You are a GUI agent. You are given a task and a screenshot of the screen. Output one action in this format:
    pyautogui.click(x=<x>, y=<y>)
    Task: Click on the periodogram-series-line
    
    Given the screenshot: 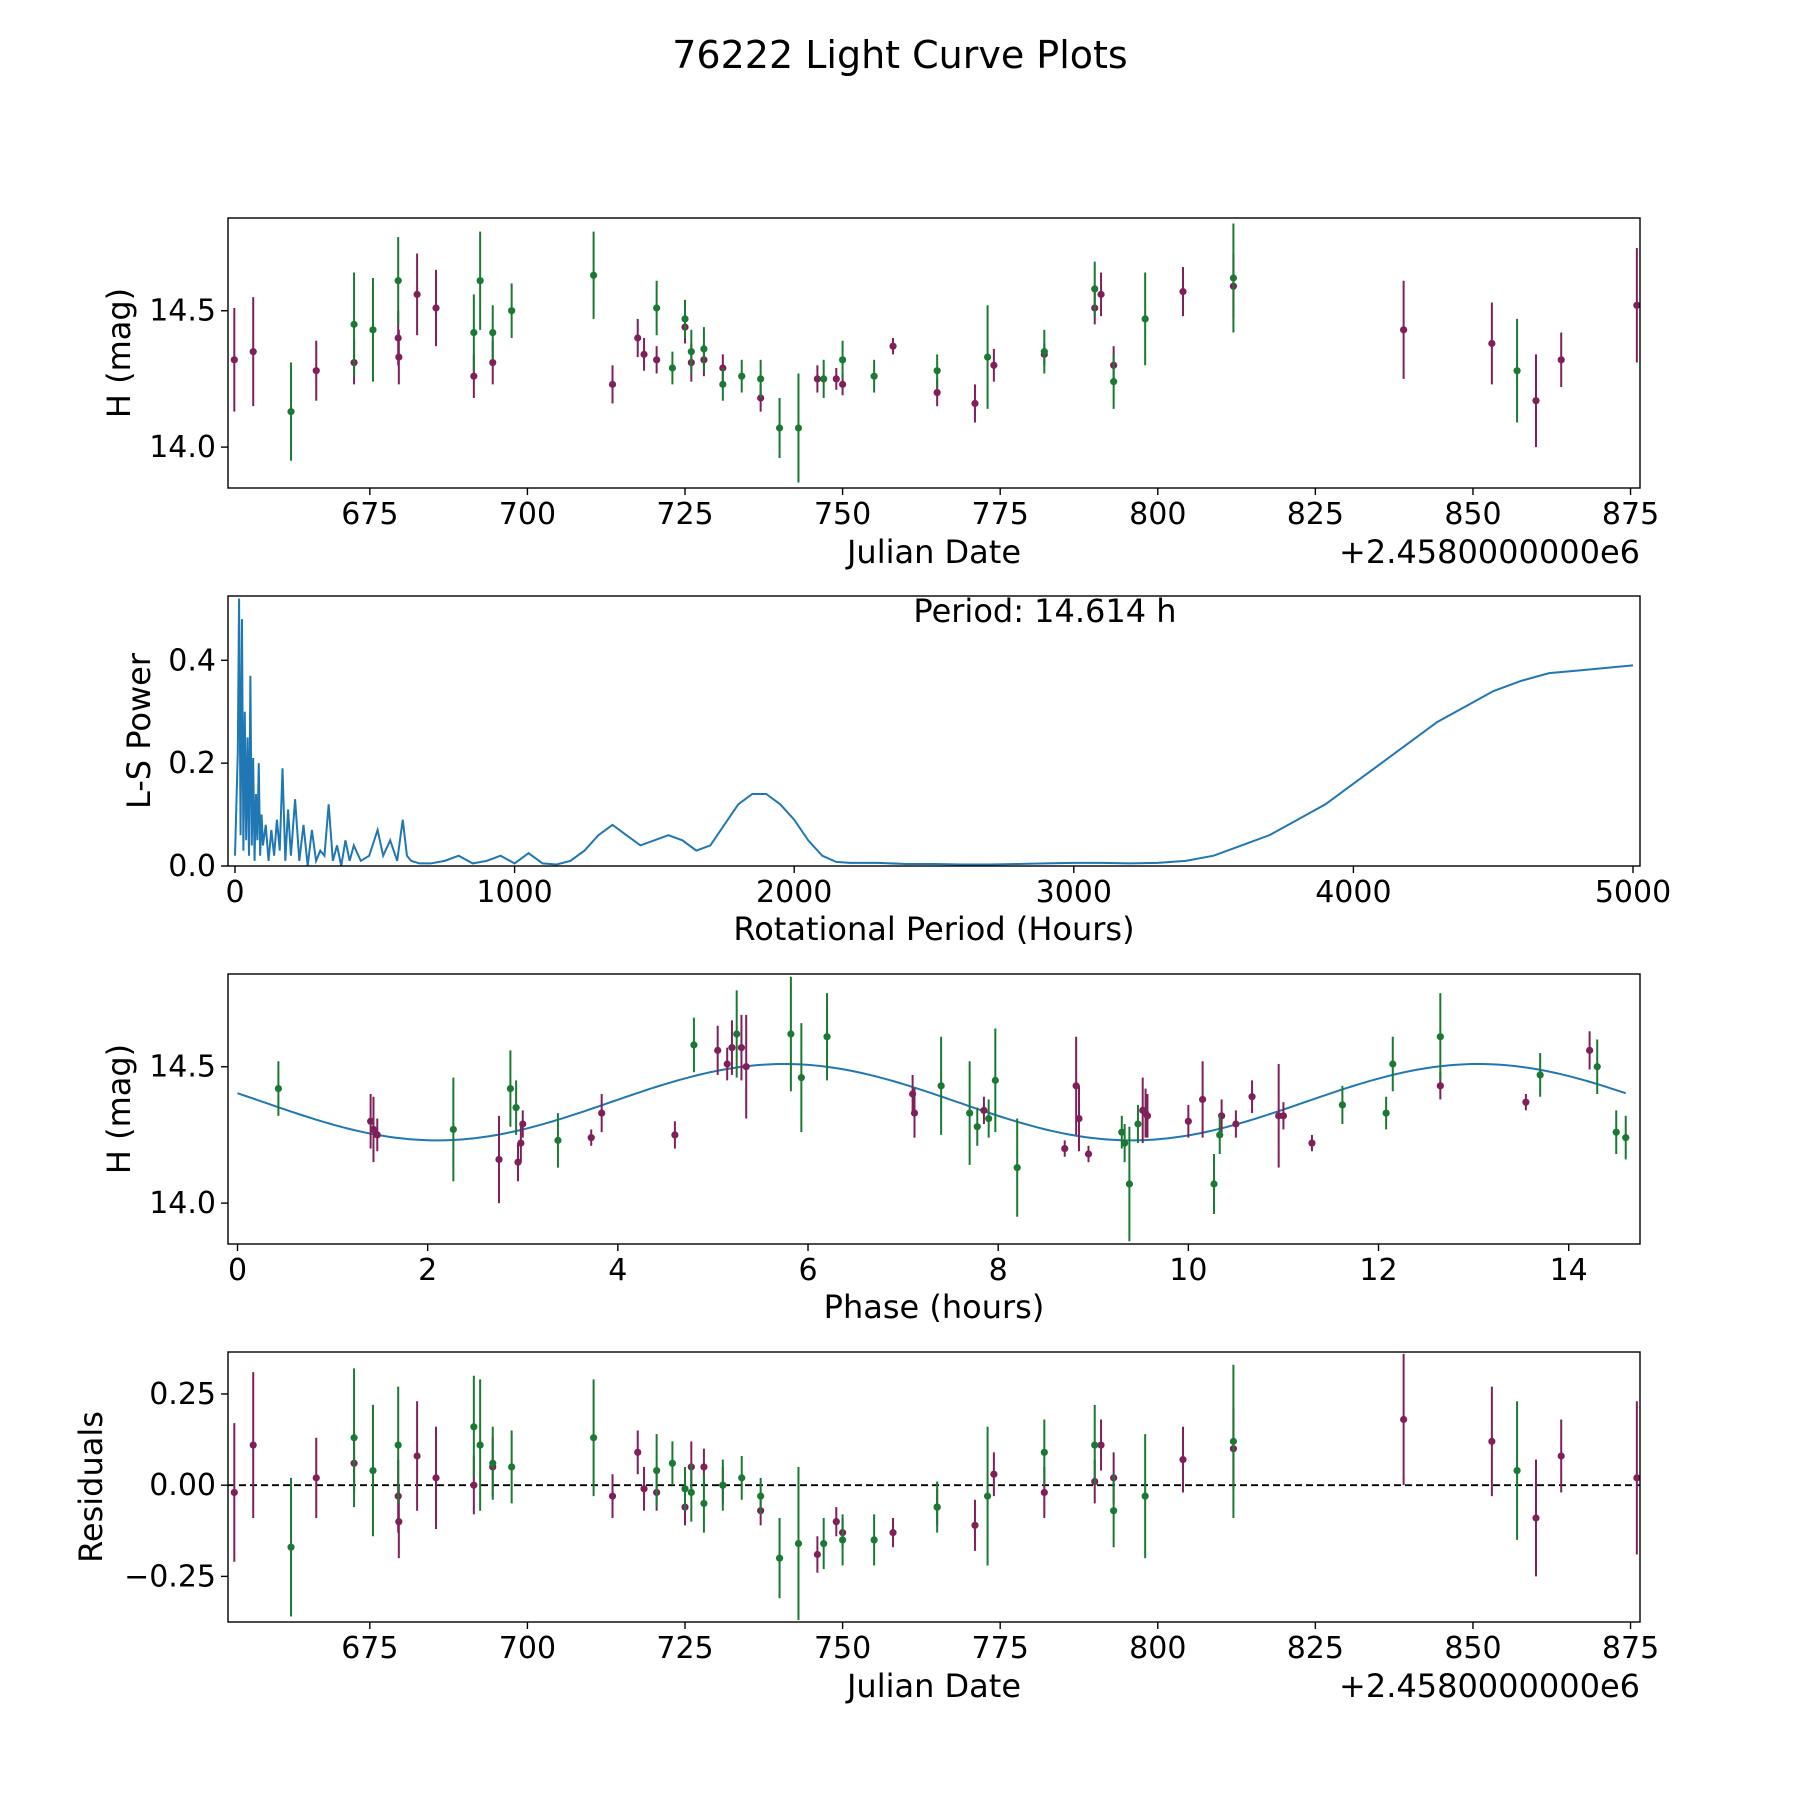 What is the action you would take?
    pyautogui.click(x=933, y=732)
    